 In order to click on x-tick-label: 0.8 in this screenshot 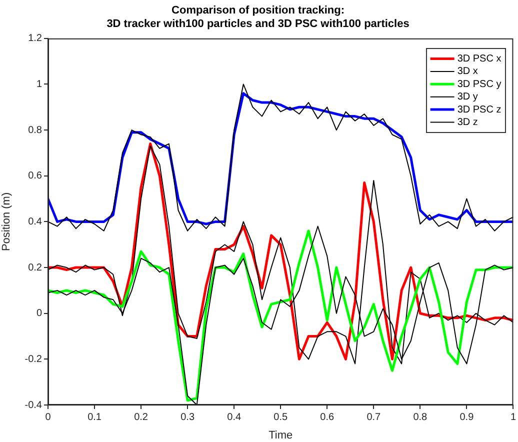, I will do `click(420, 417)`.